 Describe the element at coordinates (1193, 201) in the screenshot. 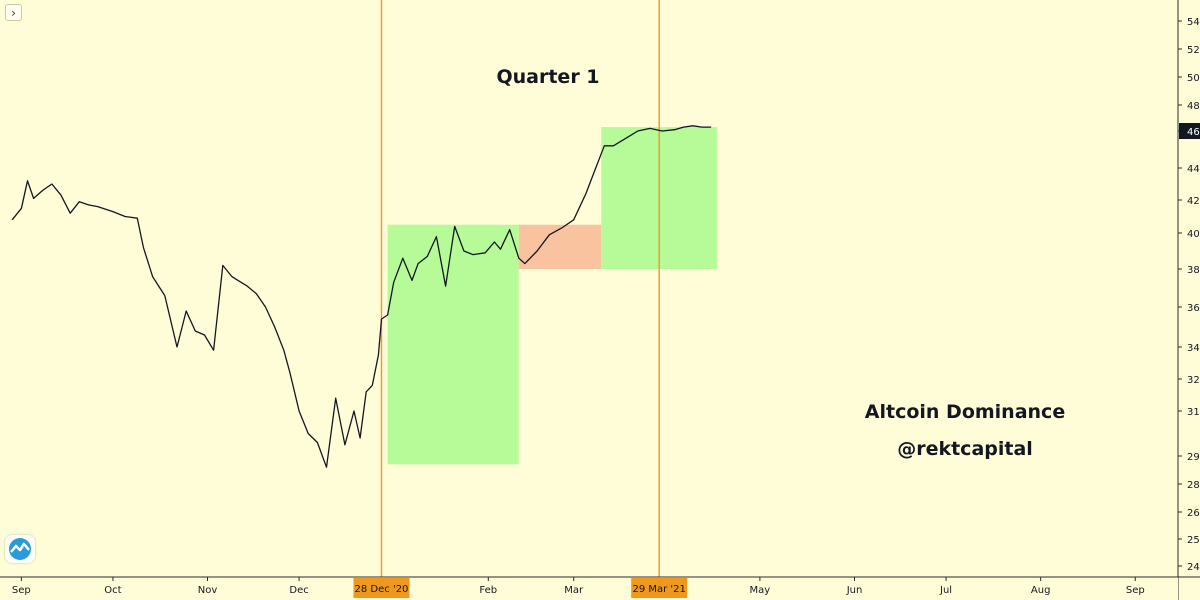

I see `y-tick-label: 42` at that location.